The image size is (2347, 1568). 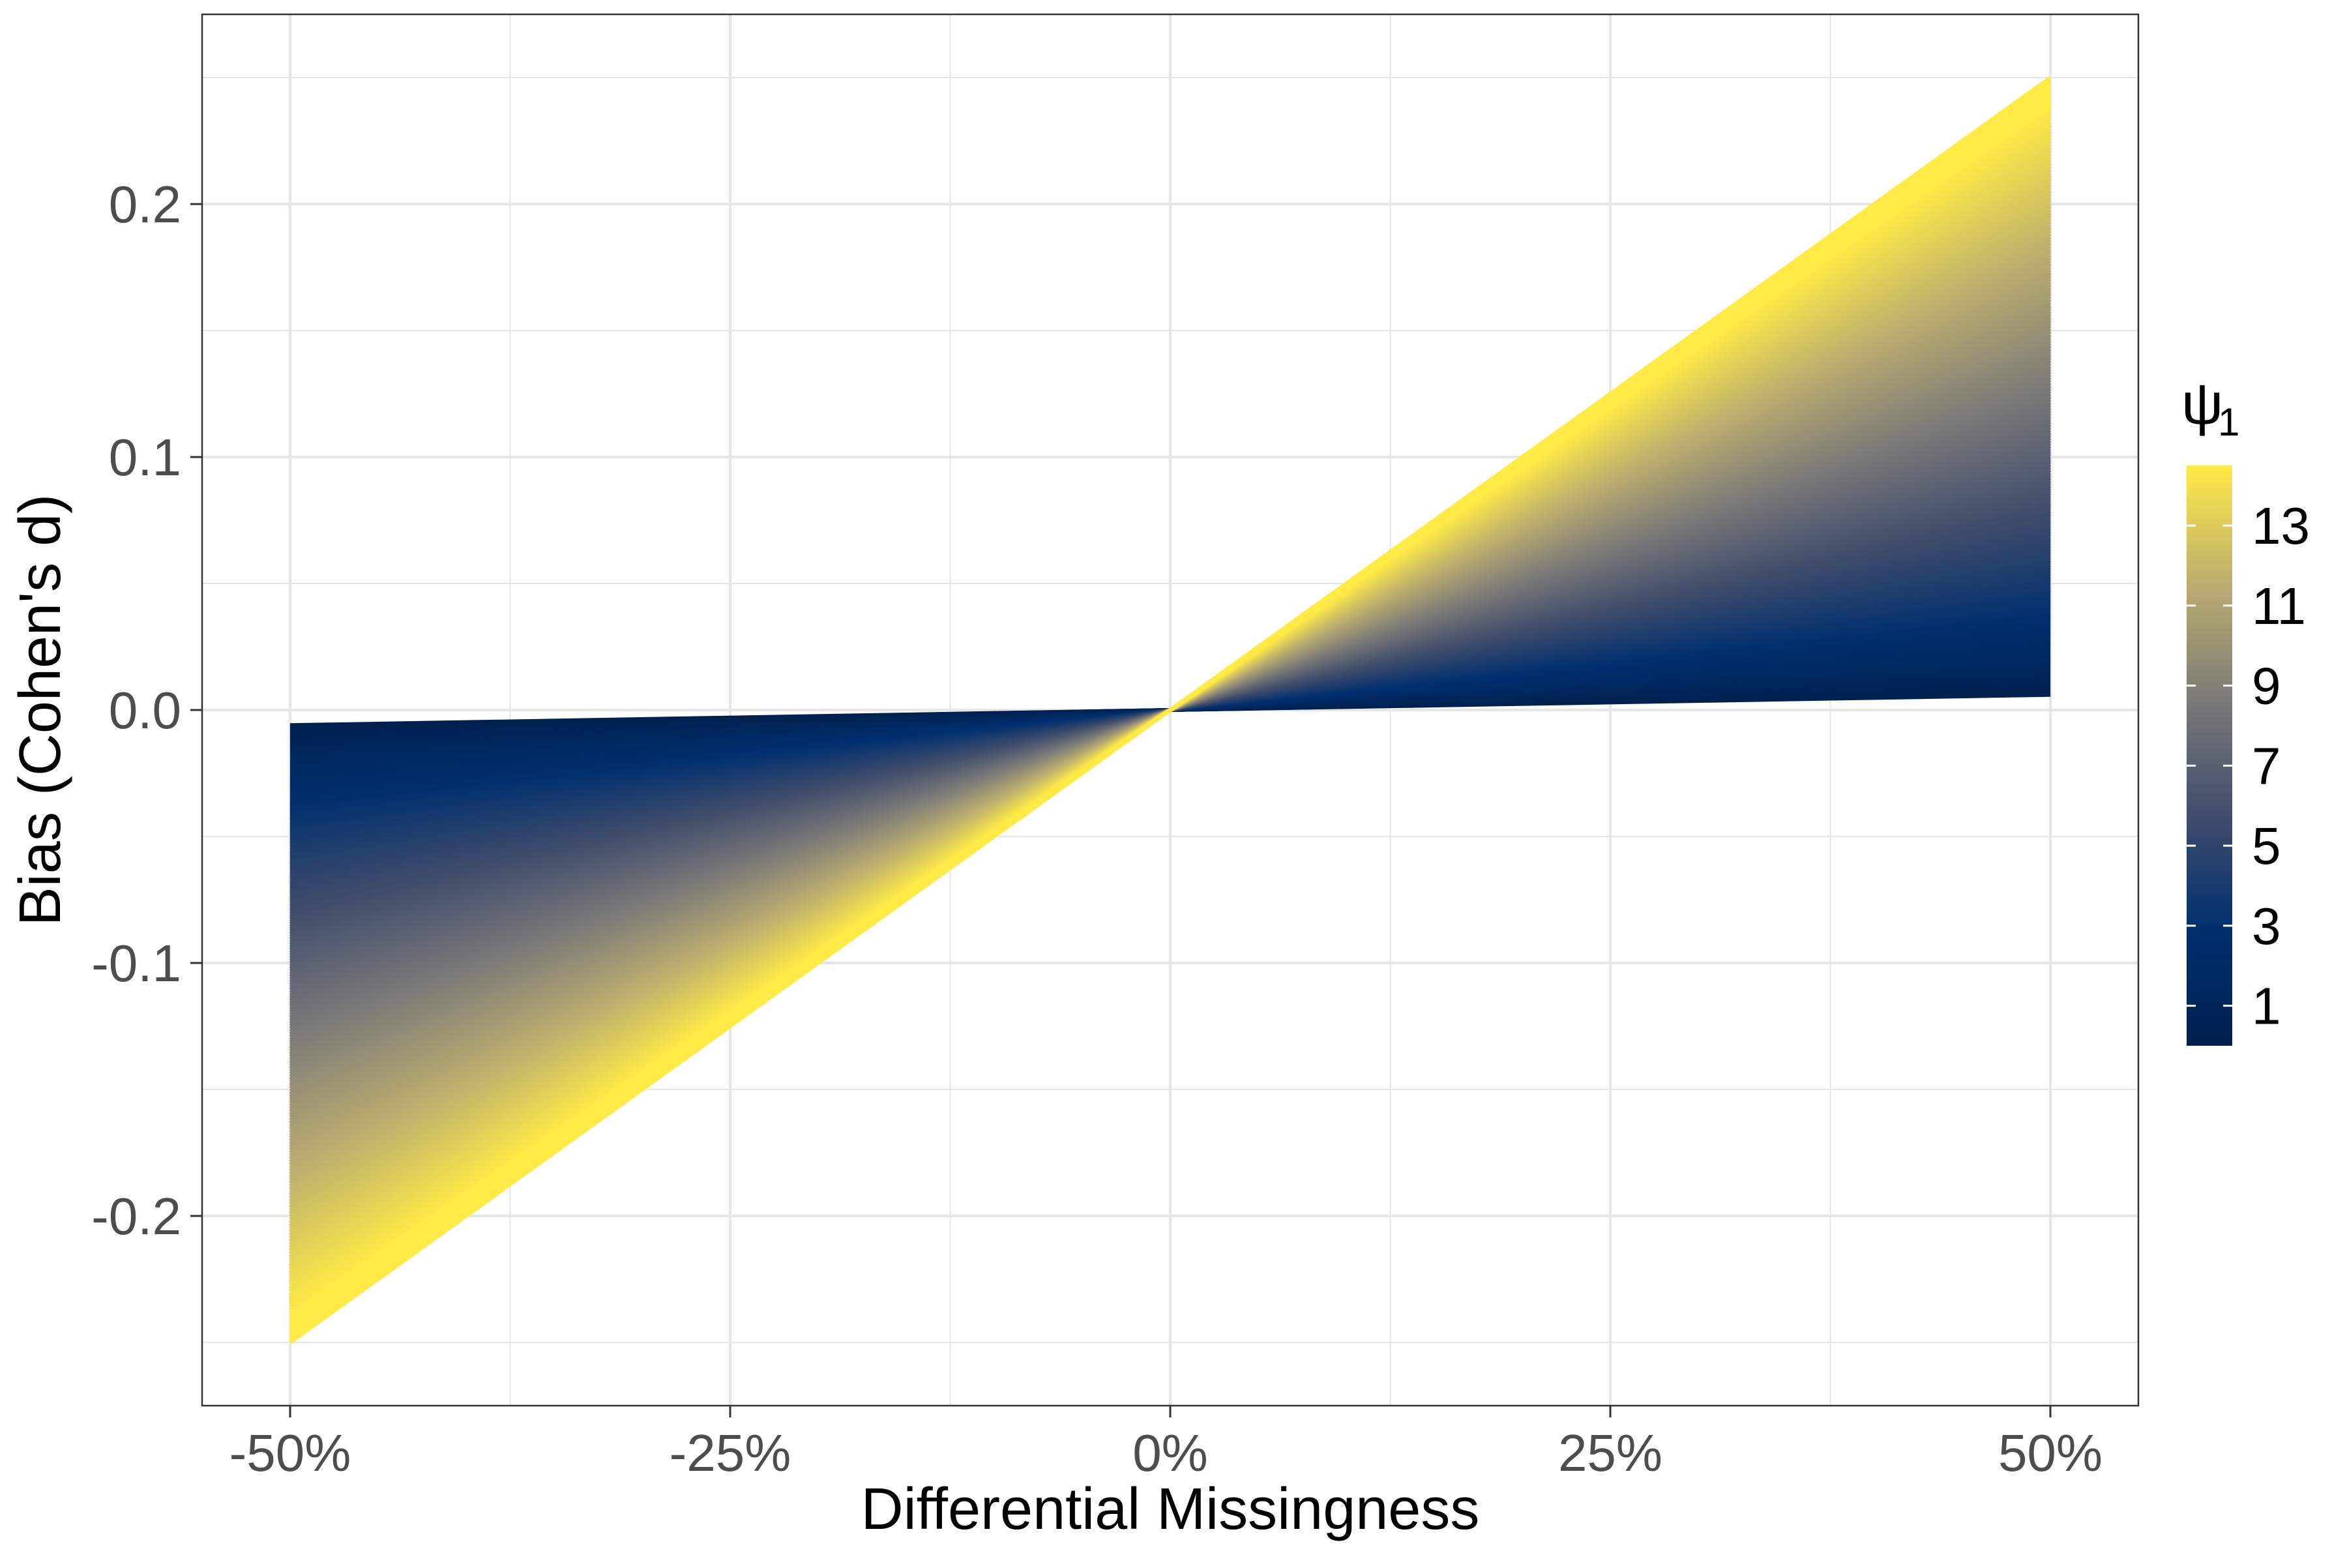 What do you see at coordinates (40, 710) in the screenshot?
I see `y-axis-title: Bias (Cohen's d)` at bounding box center [40, 710].